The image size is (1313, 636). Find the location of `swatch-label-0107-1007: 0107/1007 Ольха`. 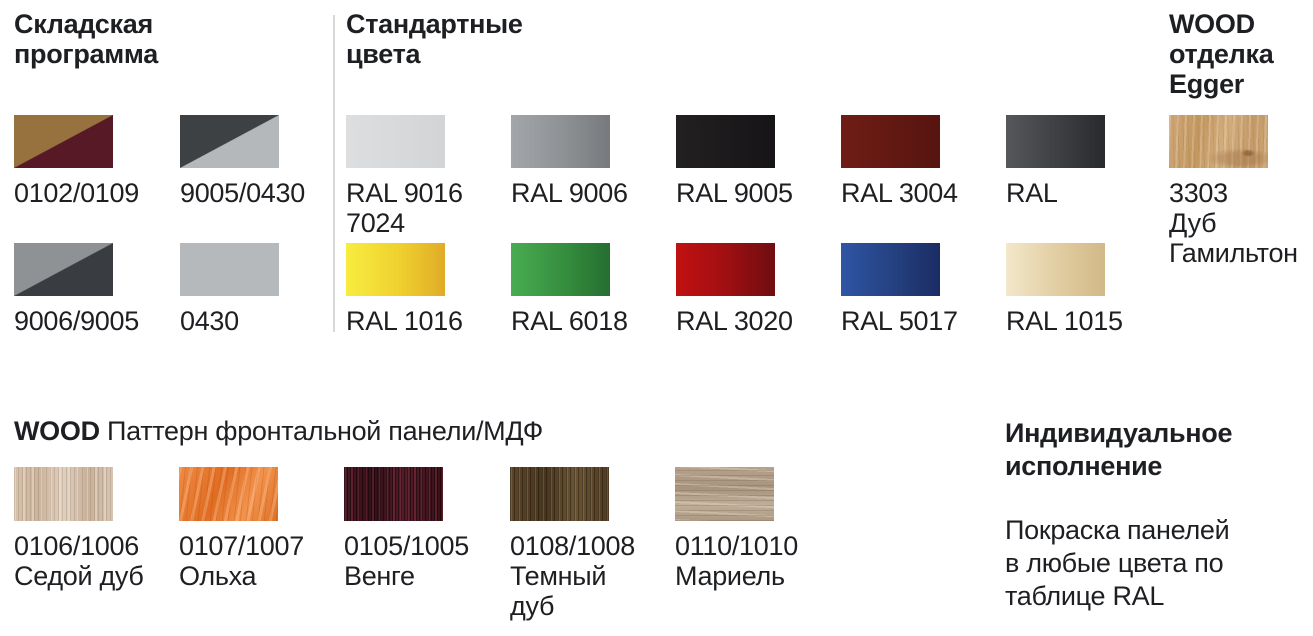

swatch-label-0107-1007: 0107/1007 Ольха is located at coordinates (241, 561).